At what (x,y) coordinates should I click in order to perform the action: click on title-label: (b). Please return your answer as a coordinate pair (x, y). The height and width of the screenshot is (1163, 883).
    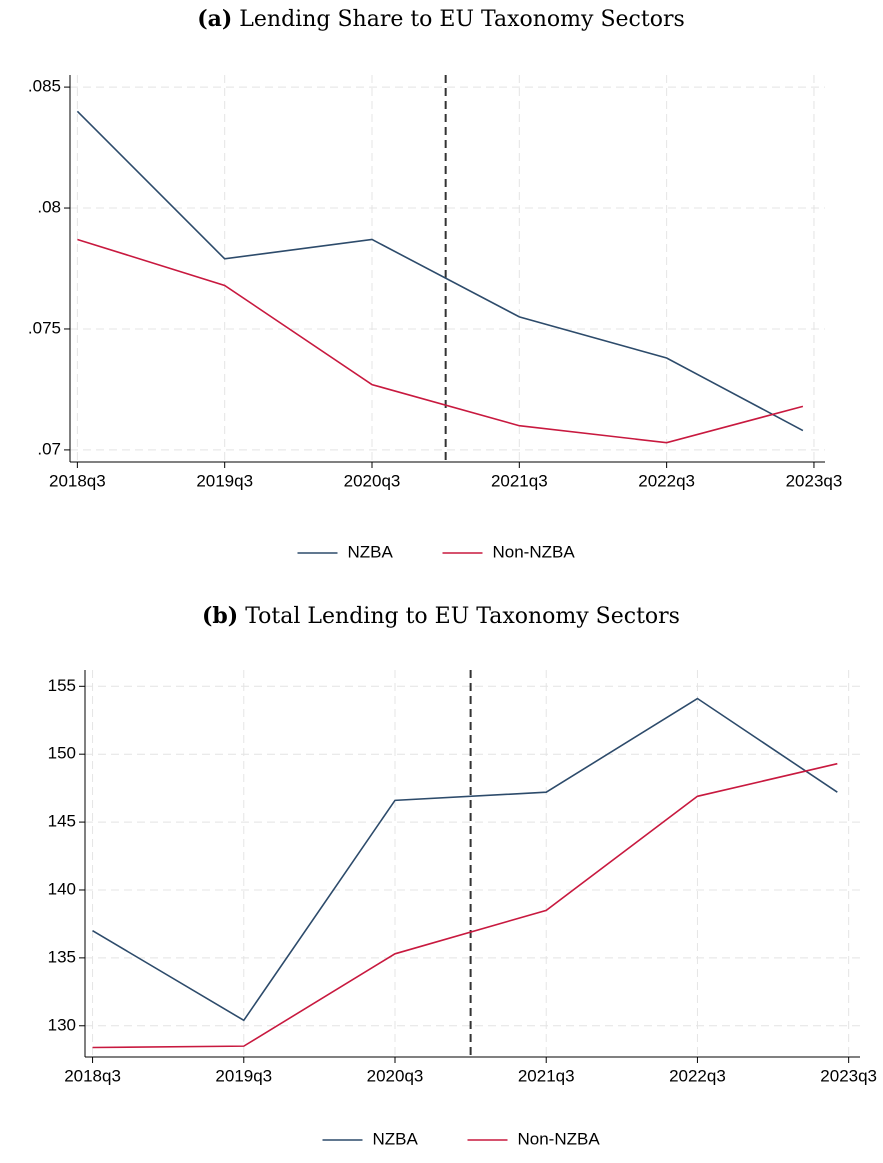
    Looking at the image, I should click on (220, 616).